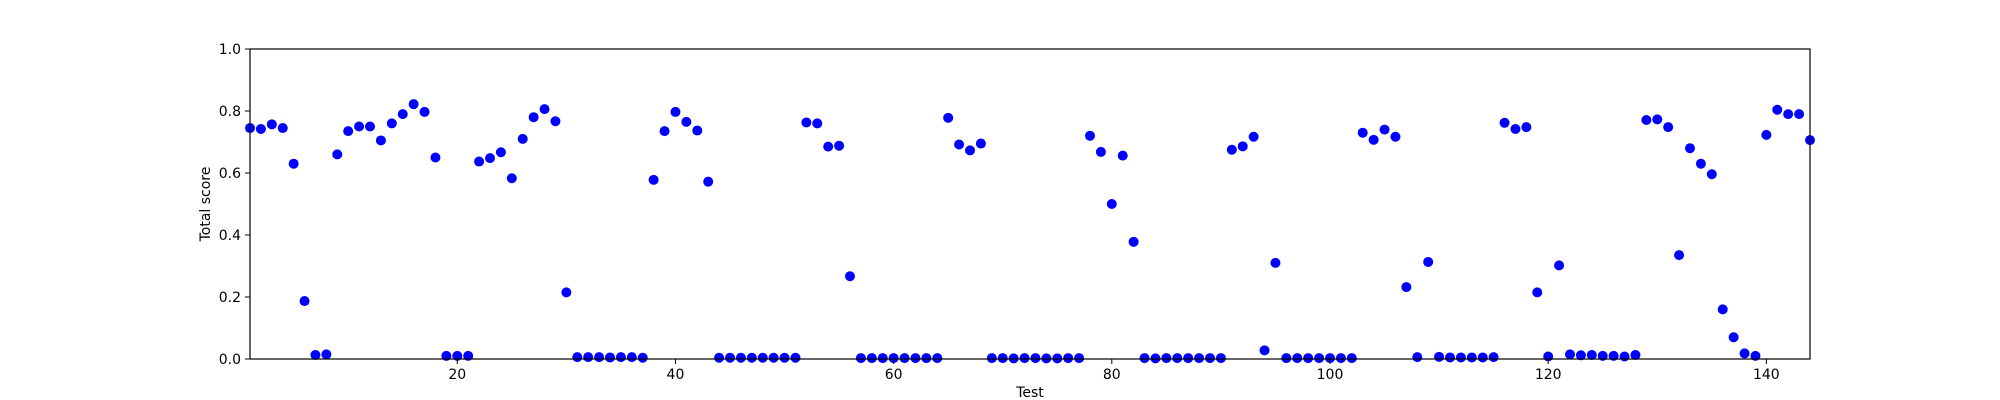 The image size is (2000, 400). I want to click on y-axis-label: Total score, so click(206, 205).